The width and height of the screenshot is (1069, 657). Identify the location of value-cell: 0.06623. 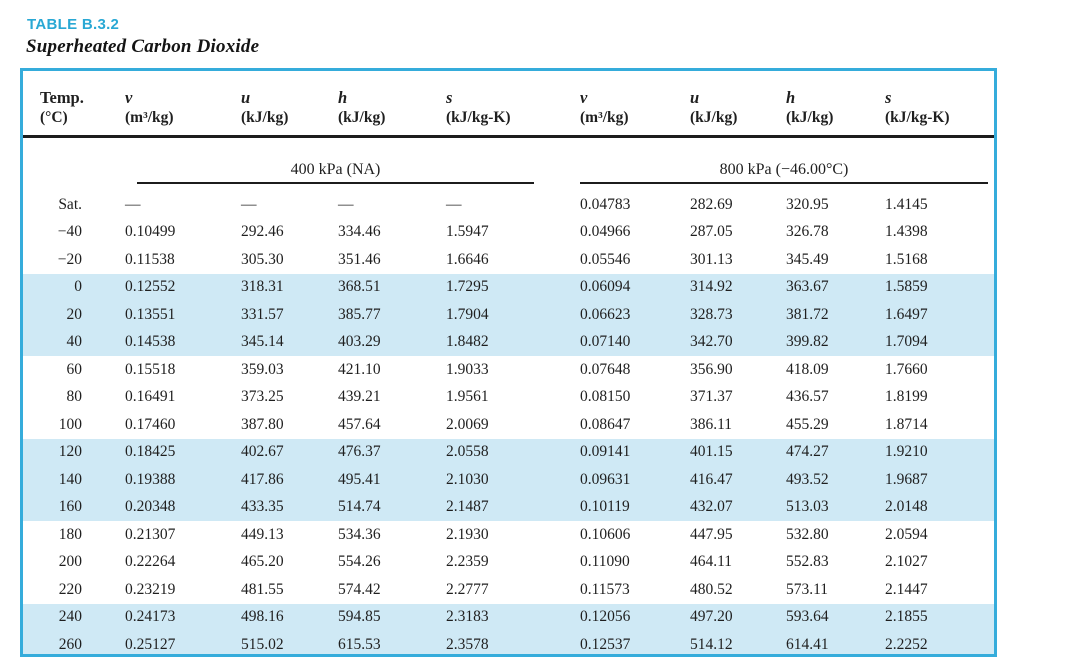
(605, 314).